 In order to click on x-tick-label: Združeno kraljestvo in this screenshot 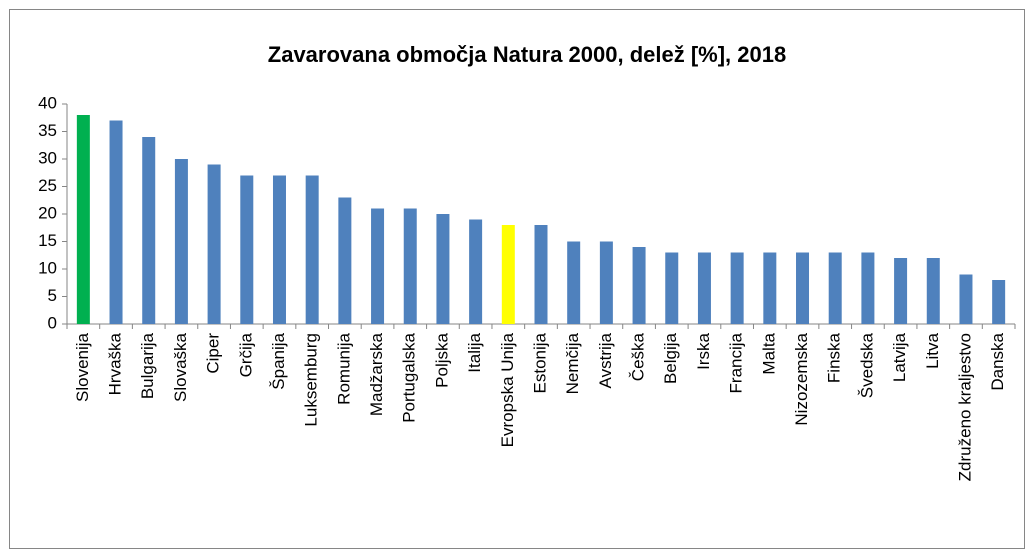, I will do `click(964, 407)`.